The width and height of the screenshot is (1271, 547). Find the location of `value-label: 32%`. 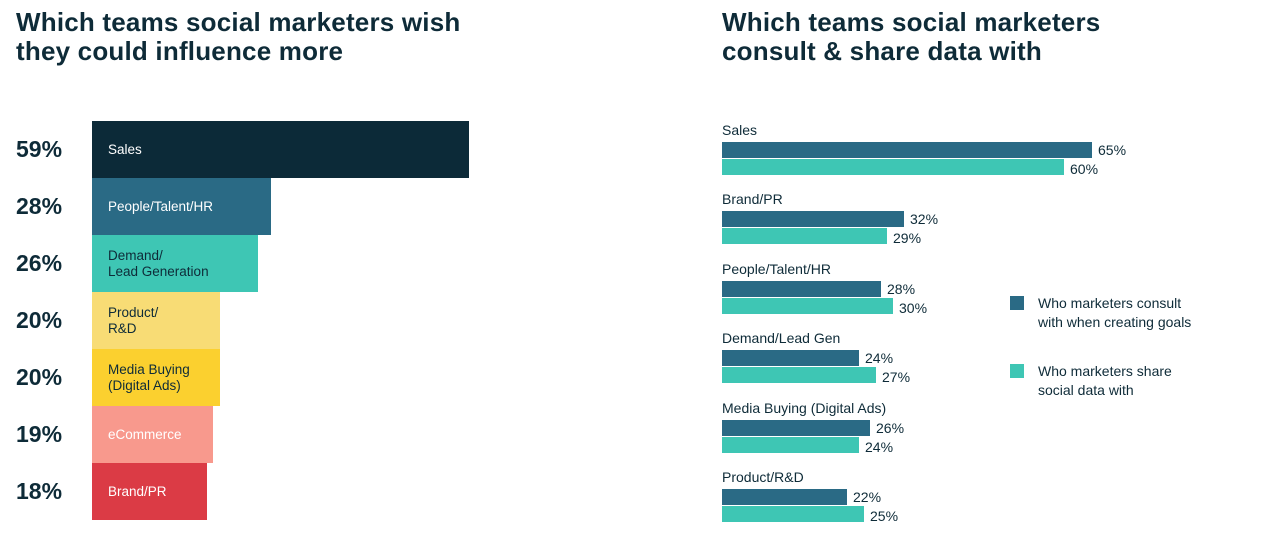

value-label: 32% is located at coordinates (924, 219).